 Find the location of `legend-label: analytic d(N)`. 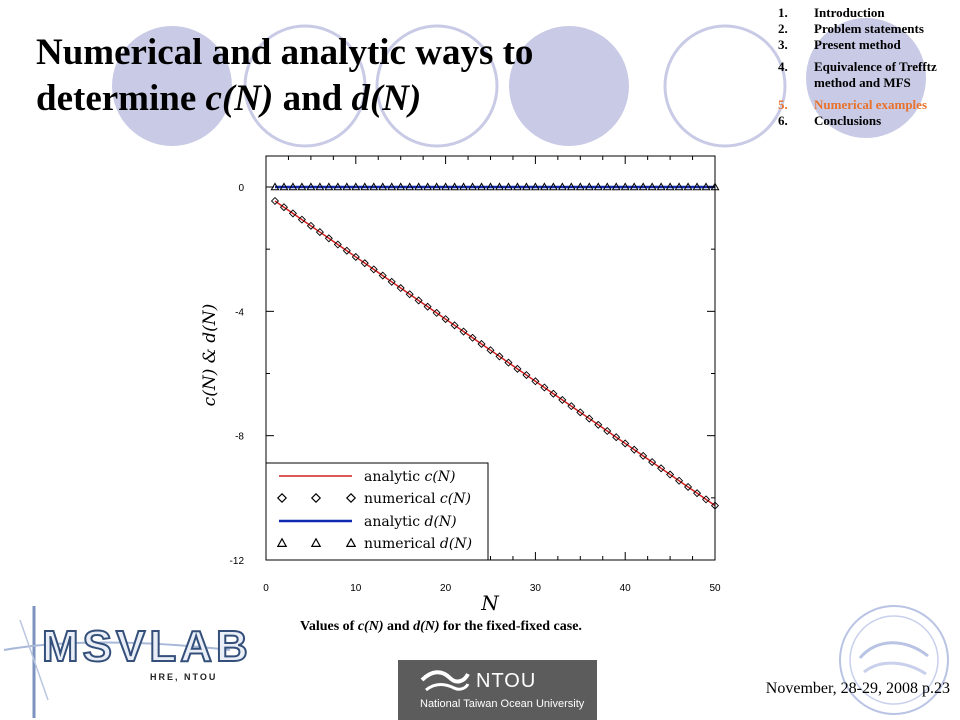

legend-label: analytic d(N) is located at coordinates (410, 522).